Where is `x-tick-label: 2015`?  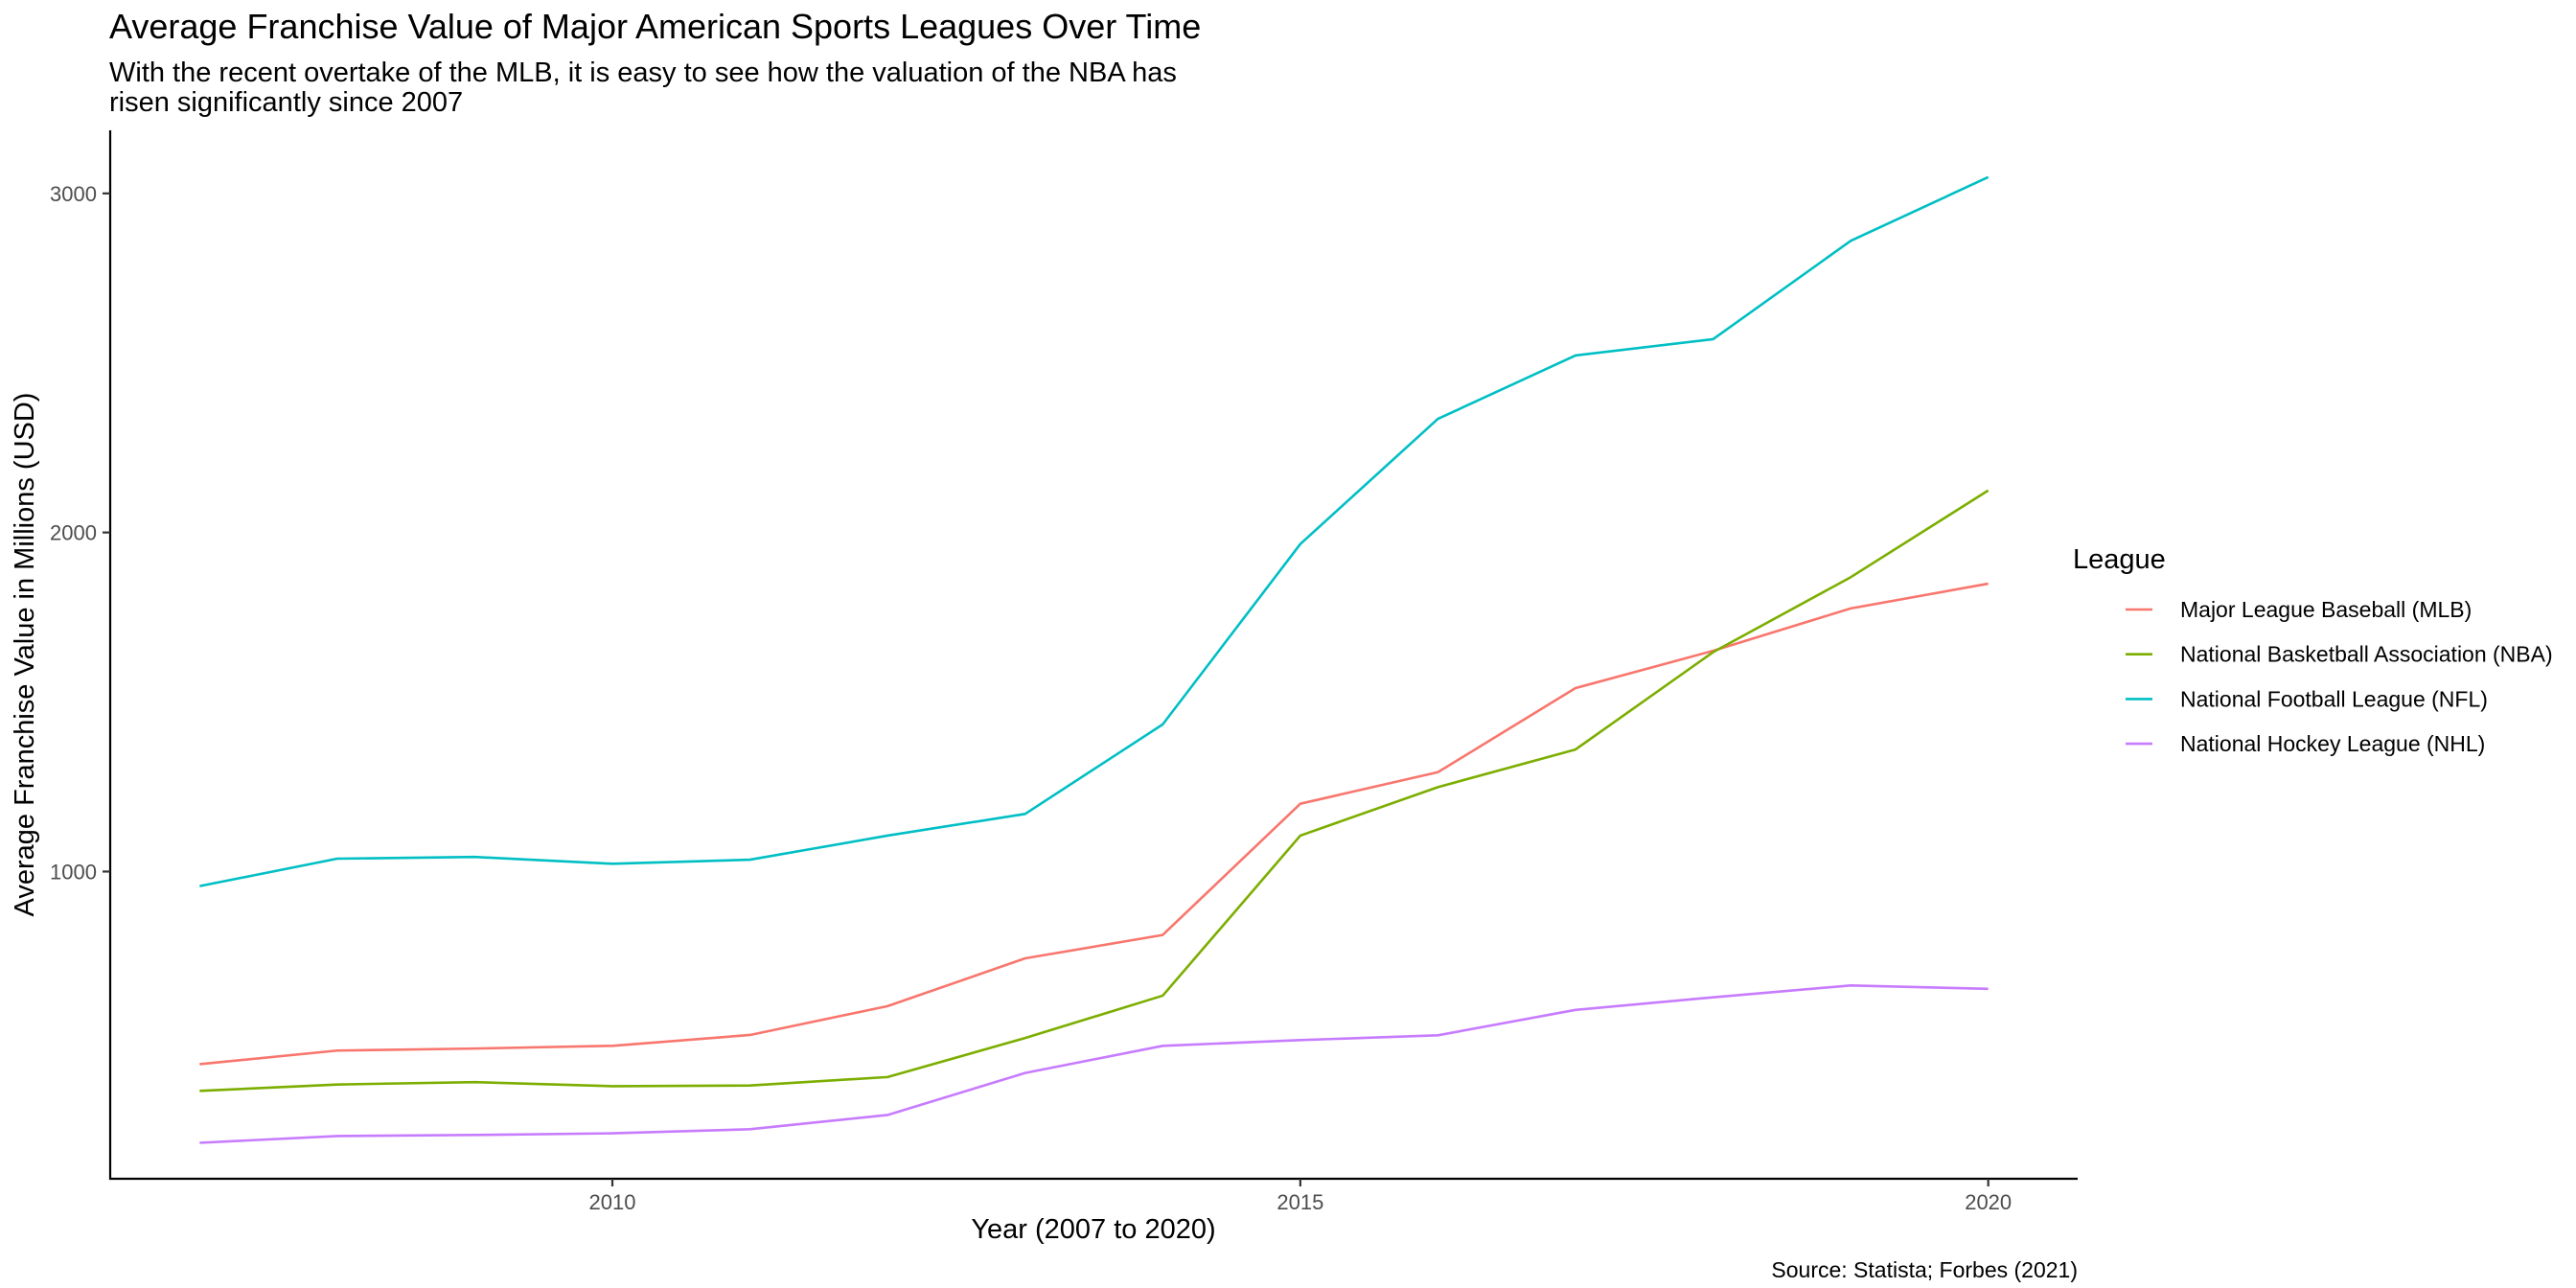
x-tick-label: 2015 is located at coordinates (1299, 1202).